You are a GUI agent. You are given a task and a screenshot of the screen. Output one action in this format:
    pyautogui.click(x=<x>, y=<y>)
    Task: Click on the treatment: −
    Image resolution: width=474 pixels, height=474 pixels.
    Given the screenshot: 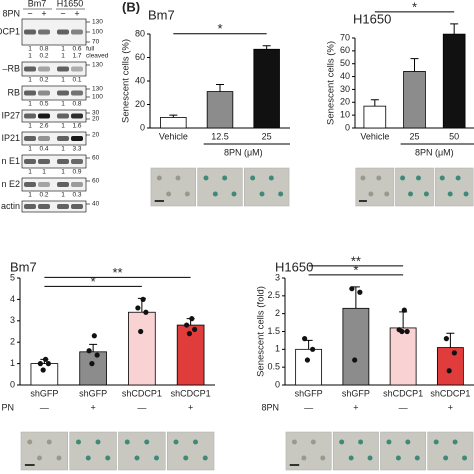 What is the action you would take?
    pyautogui.click(x=62, y=13)
    